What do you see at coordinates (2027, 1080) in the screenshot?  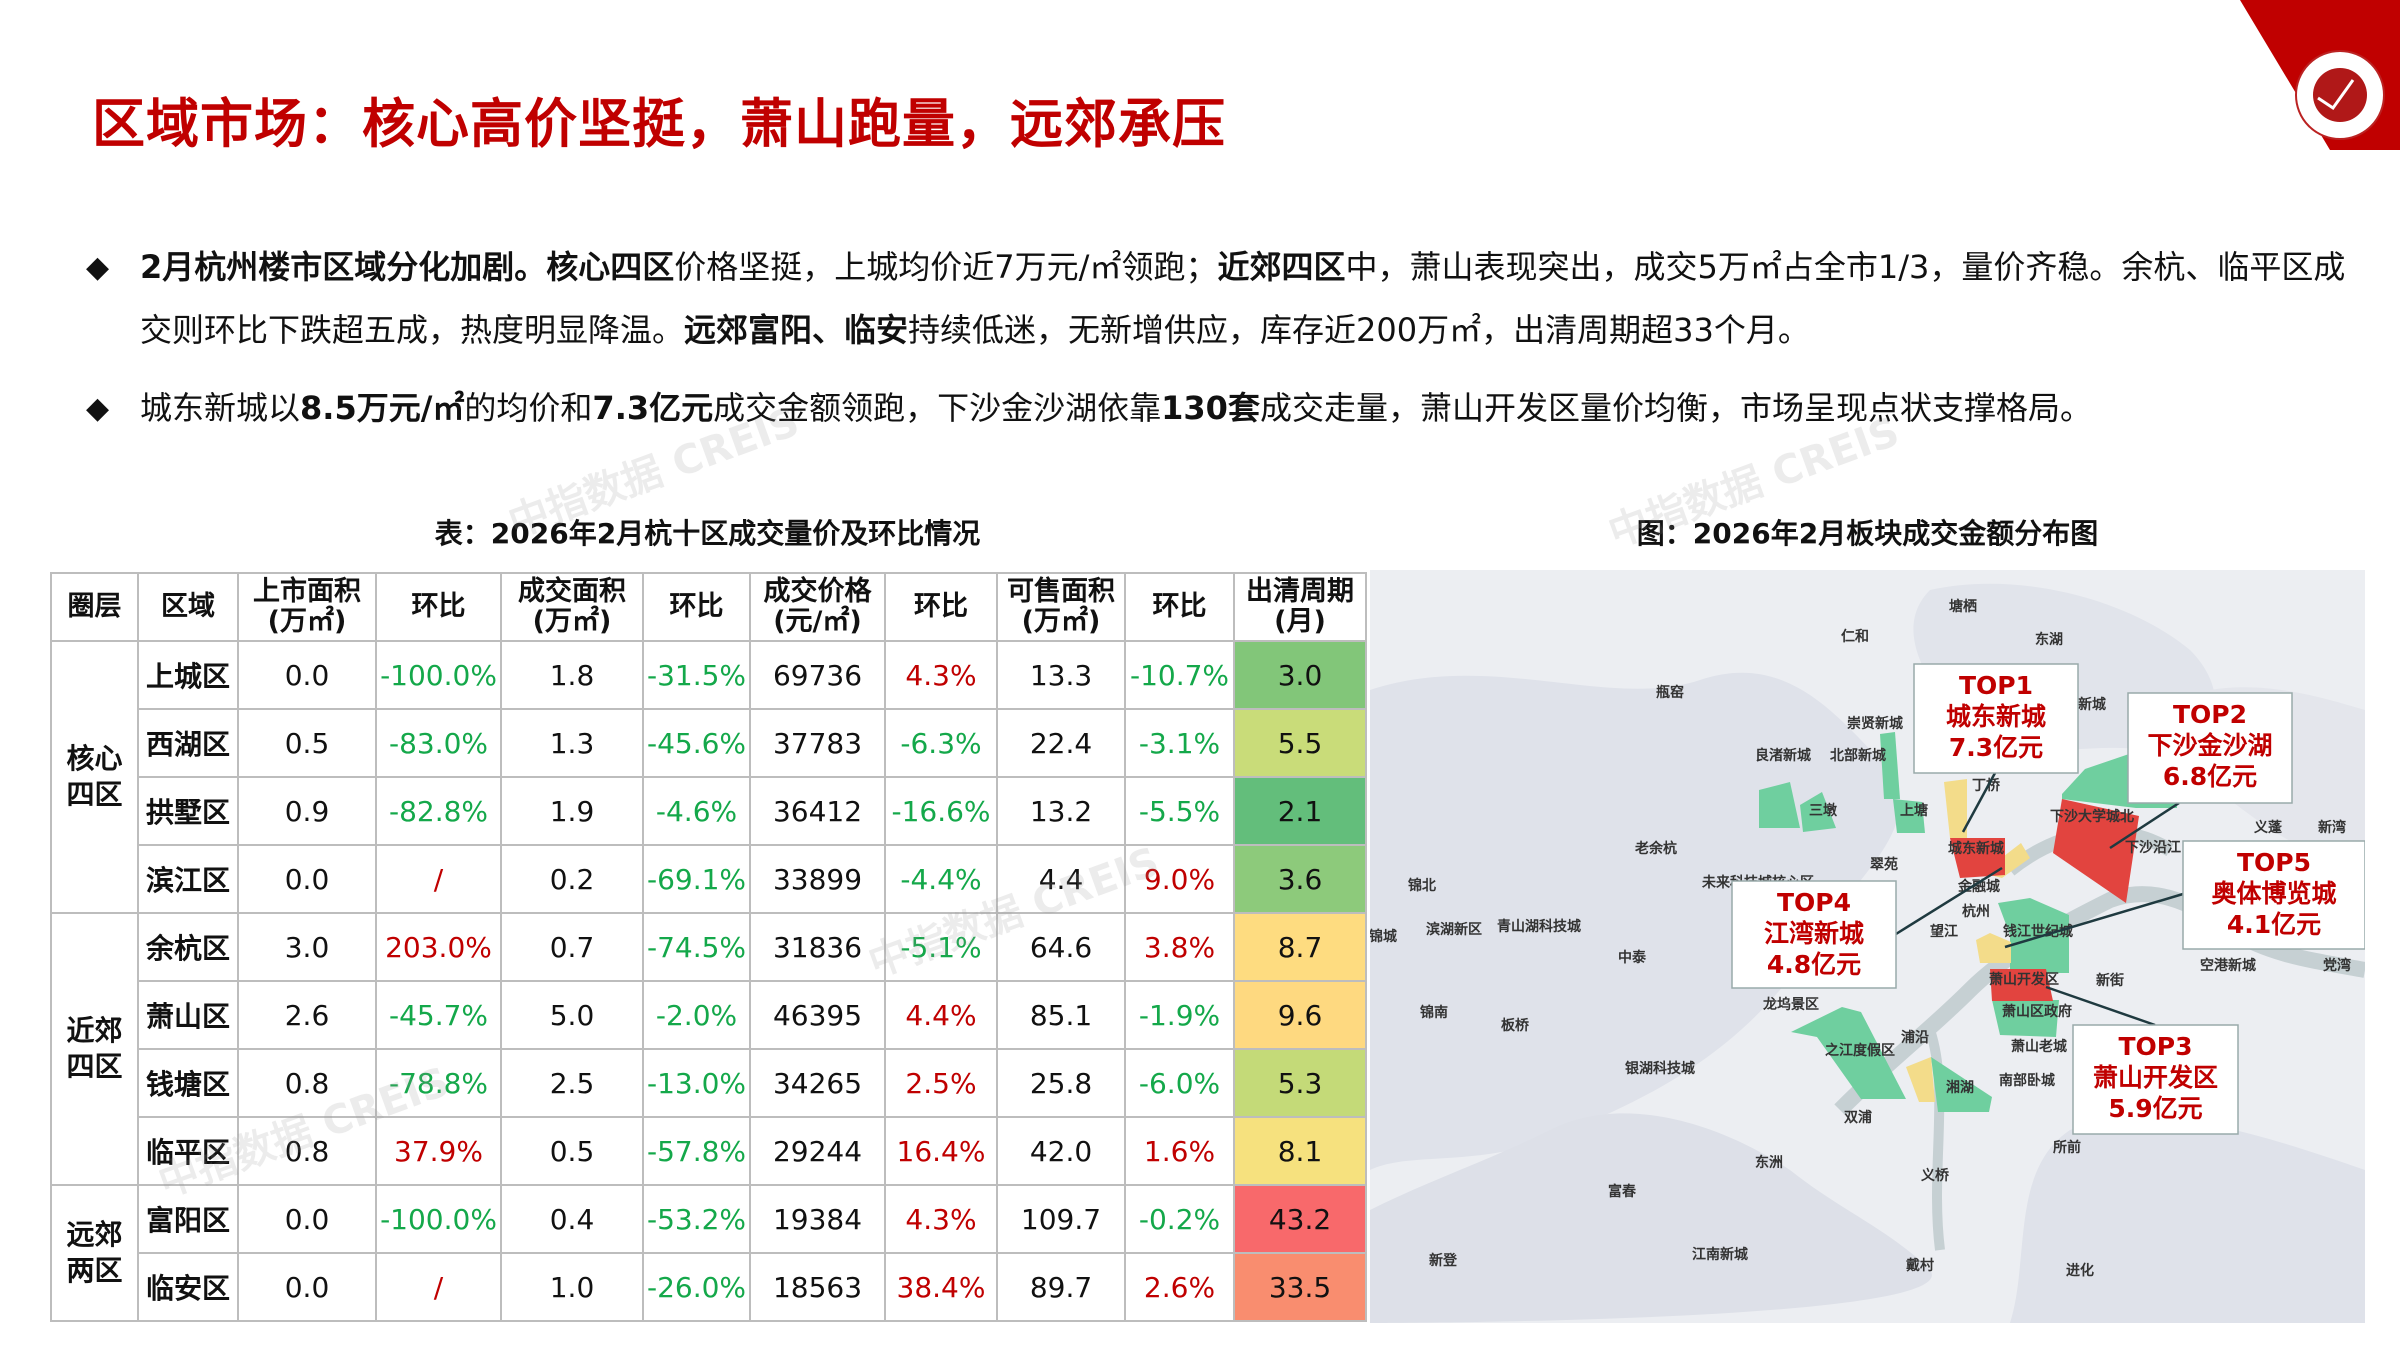 I see `map-place-label: 南部卧城` at bounding box center [2027, 1080].